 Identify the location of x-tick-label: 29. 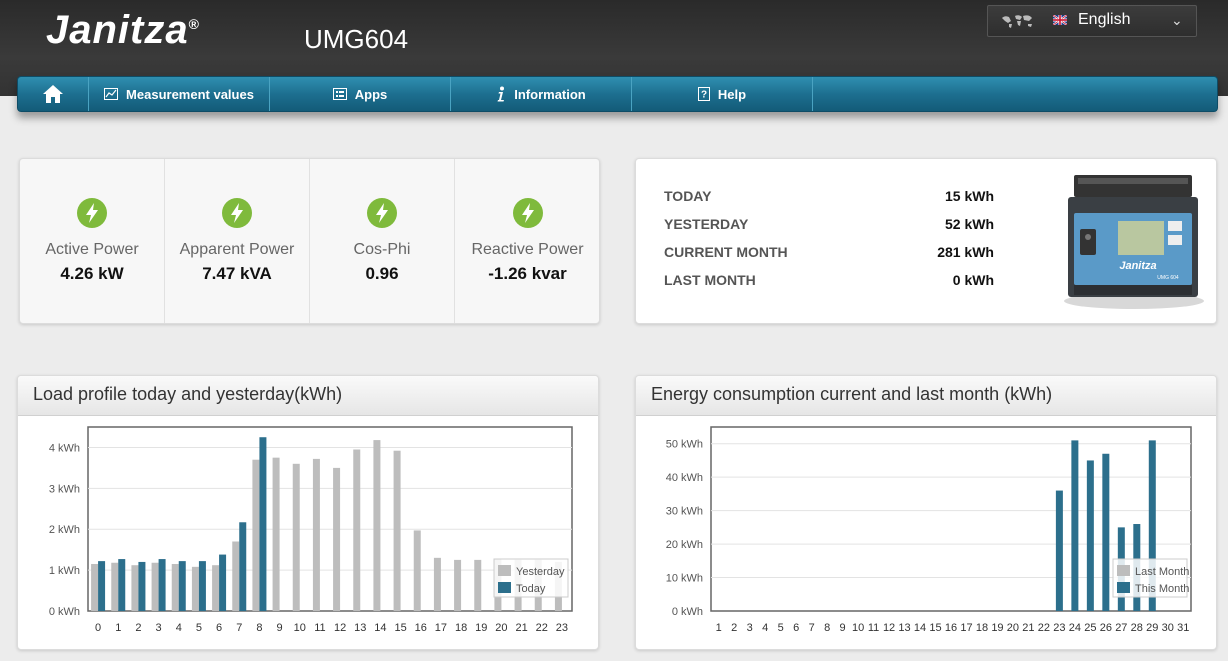
(1152, 628).